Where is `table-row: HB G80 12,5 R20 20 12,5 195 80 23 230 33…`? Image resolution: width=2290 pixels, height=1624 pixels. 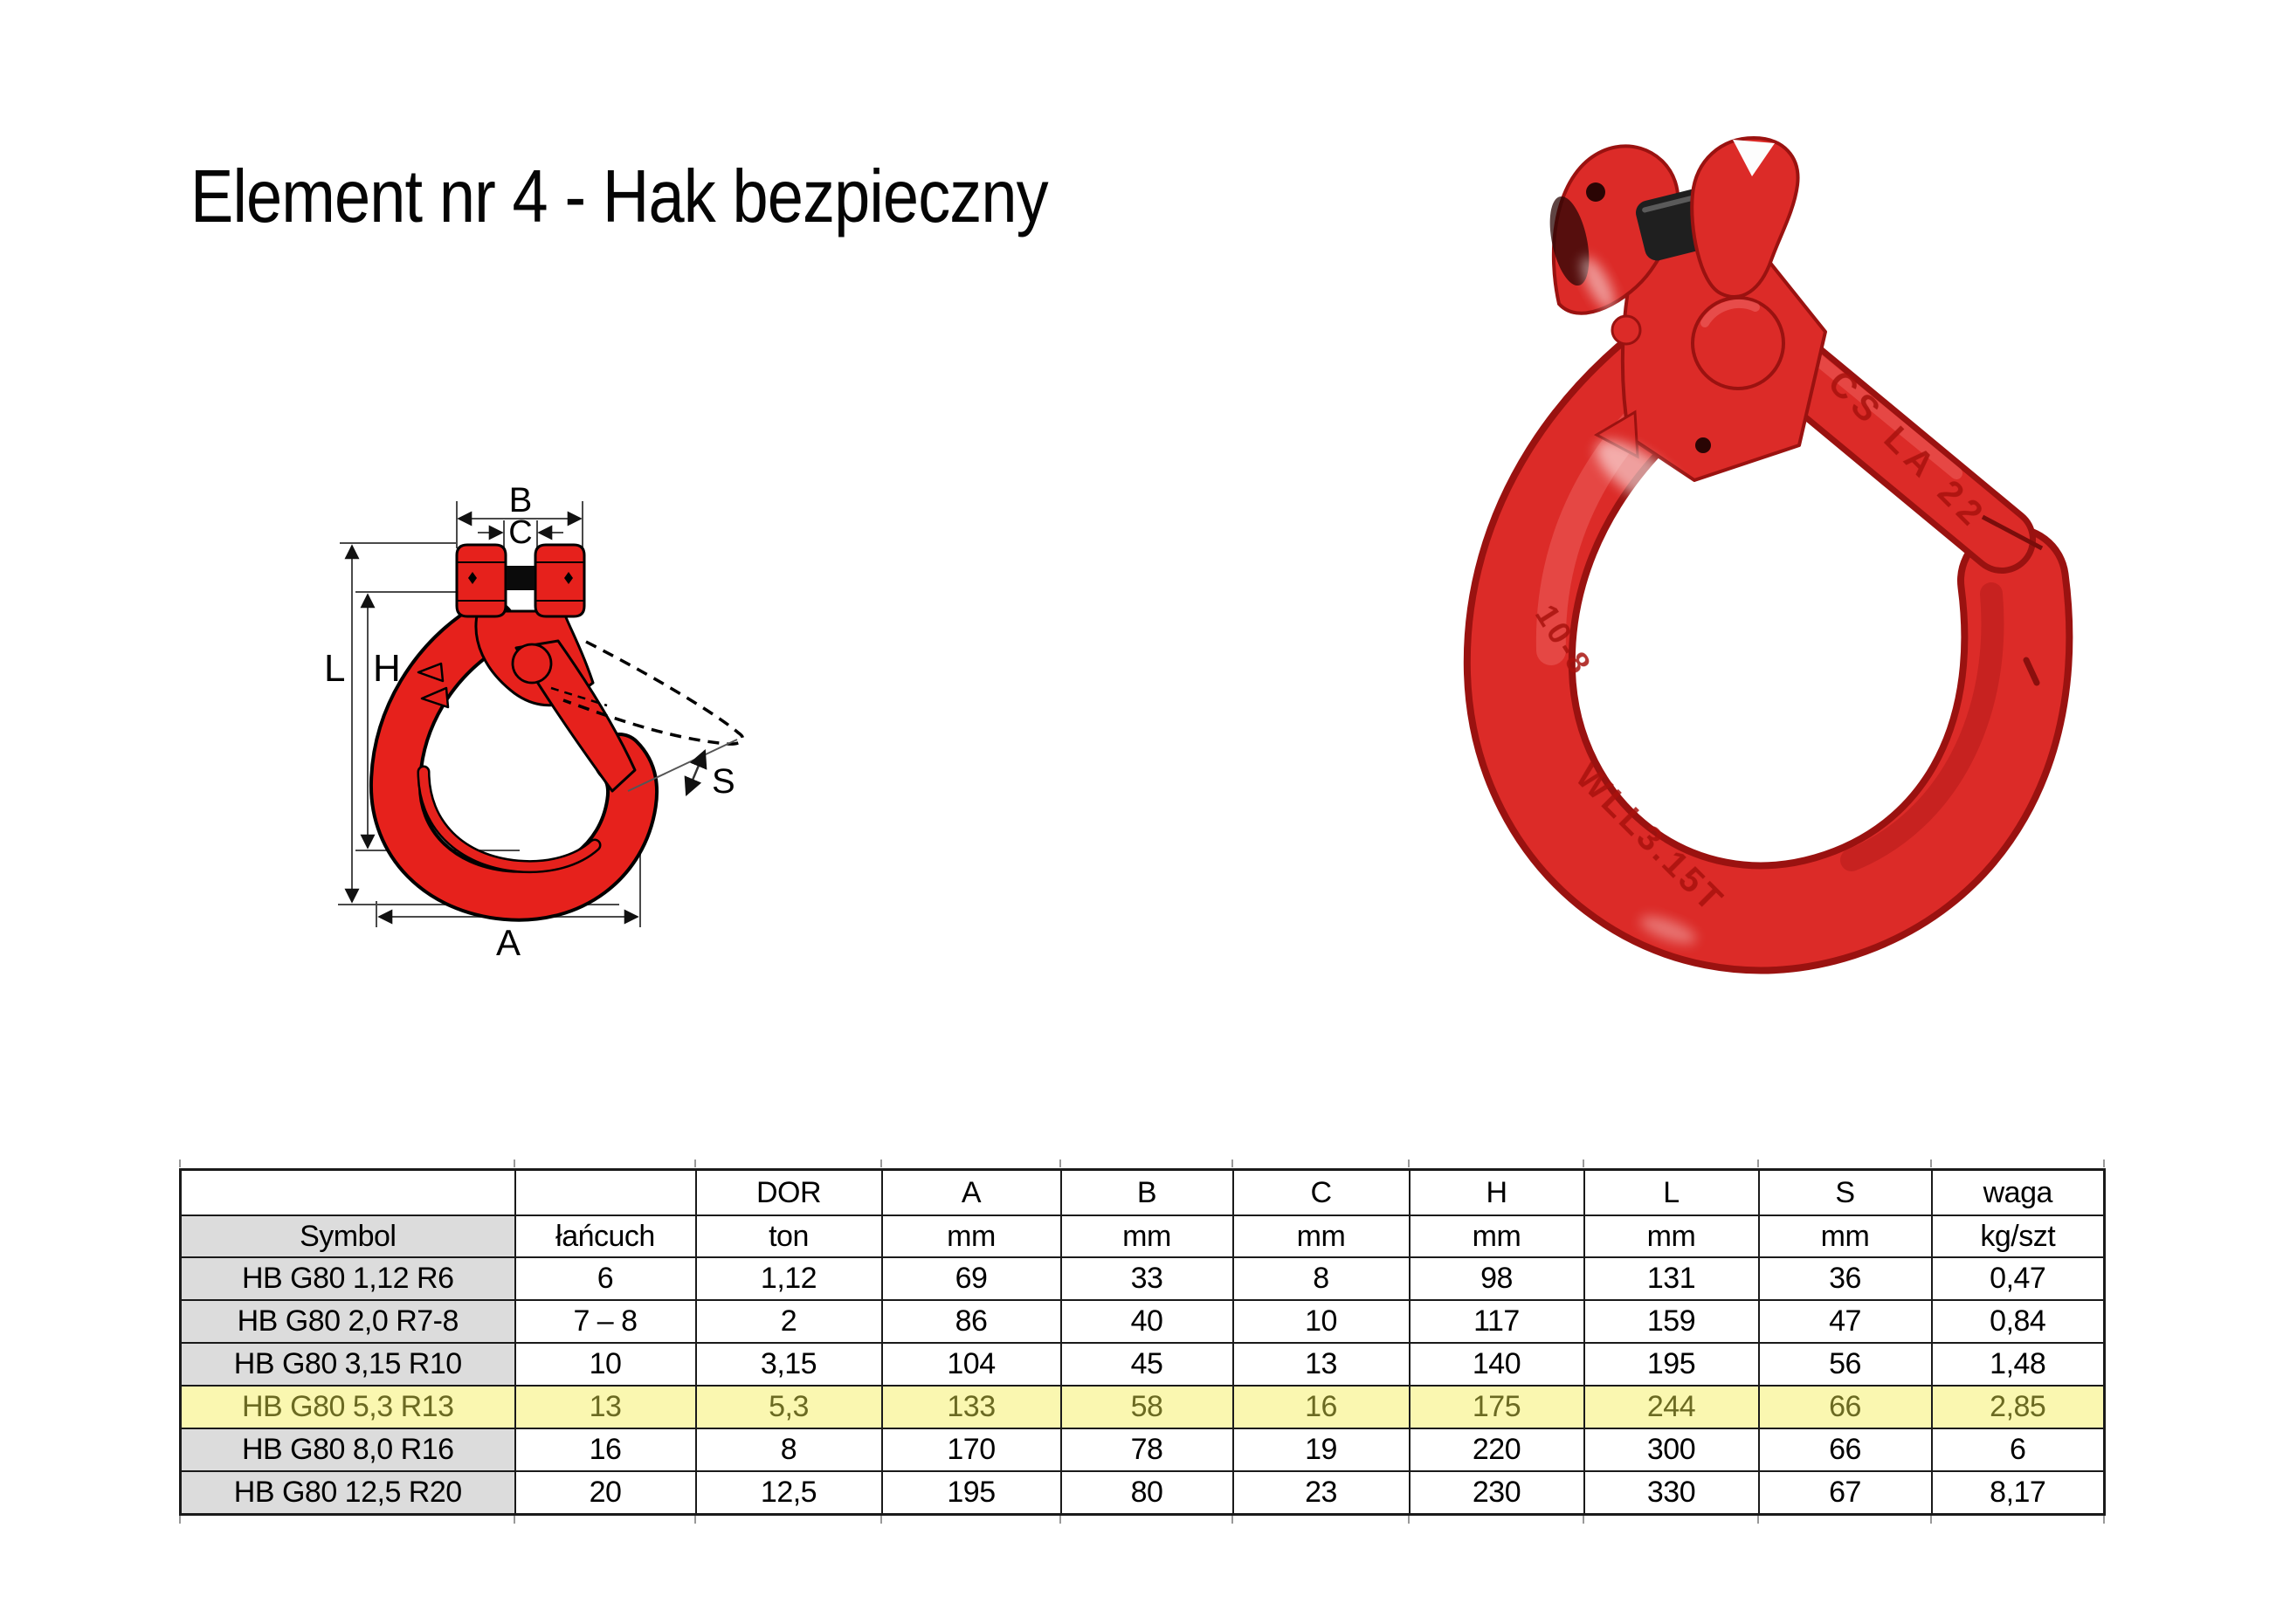
table-row: HB G80 12,5 R20 20 12,5 195 80 23 230 33… is located at coordinates (1142, 1493).